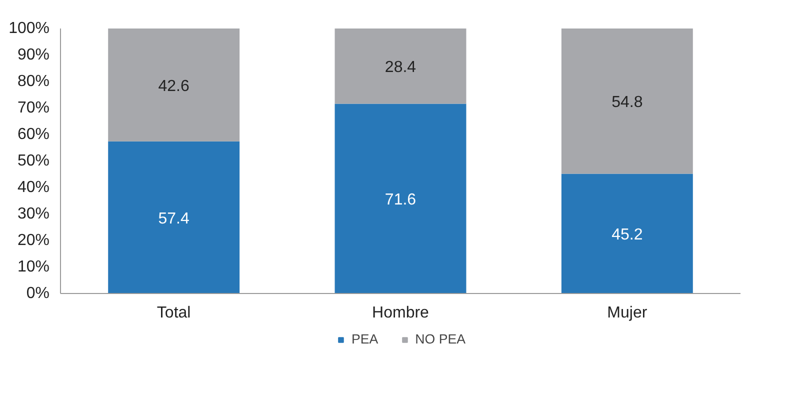  What do you see at coordinates (33, 134) in the screenshot?
I see `y-tick-label: 60%` at bounding box center [33, 134].